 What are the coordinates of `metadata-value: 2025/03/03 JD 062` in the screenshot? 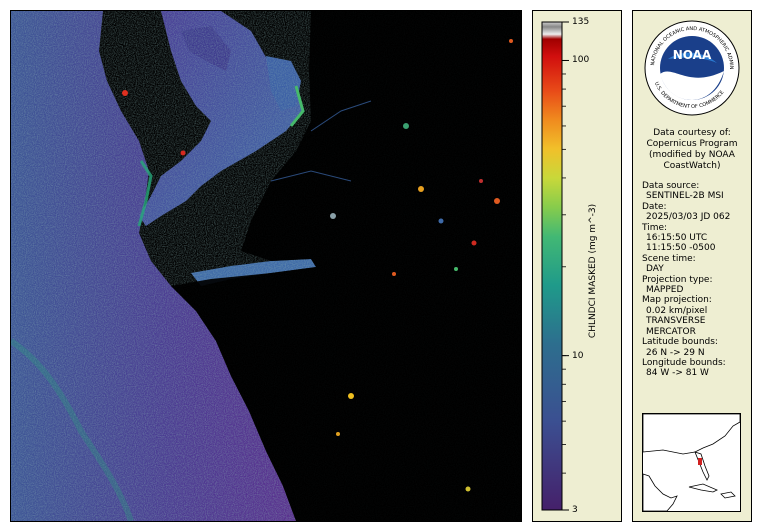 It's located at (688, 217).